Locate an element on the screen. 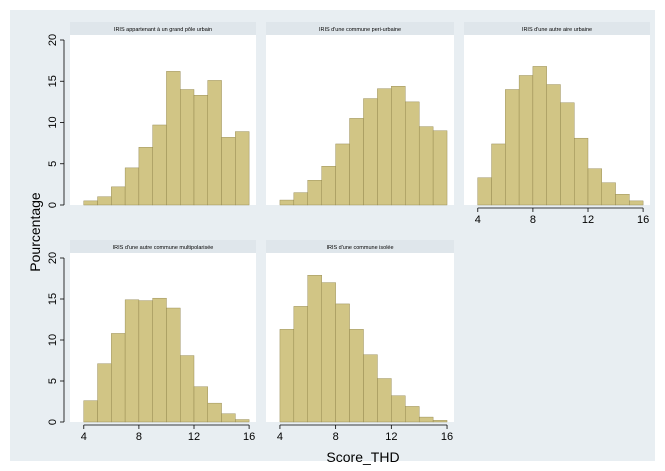 The height and width of the screenshot is (471, 665). panel-title: IRIS d'une commune peri-urbaine is located at coordinates (360, 30).